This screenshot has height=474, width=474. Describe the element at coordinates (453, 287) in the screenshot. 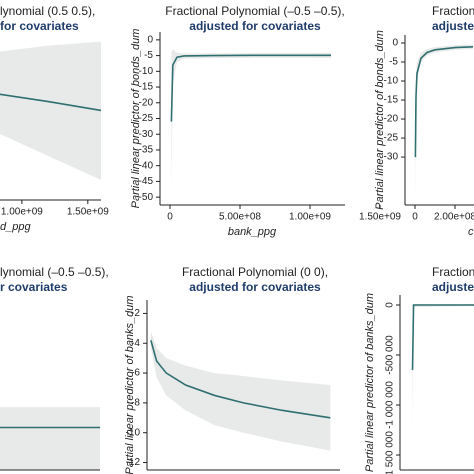

I see `panel-subtitle: adjuste` at that location.